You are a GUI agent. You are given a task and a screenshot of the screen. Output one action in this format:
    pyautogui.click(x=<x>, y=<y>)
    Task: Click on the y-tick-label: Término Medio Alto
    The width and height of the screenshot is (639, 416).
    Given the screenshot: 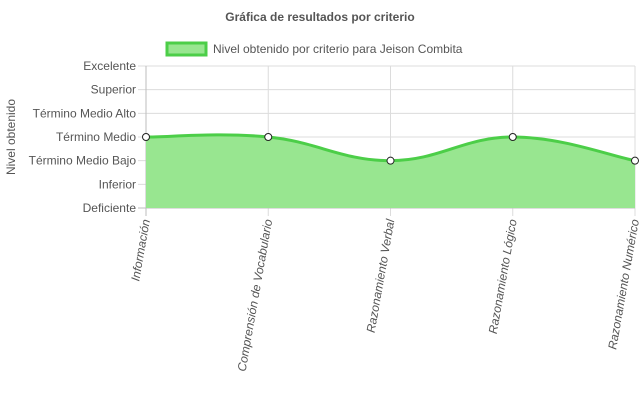 What is the action you would take?
    pyautogui.click(x=85, y=113)
    